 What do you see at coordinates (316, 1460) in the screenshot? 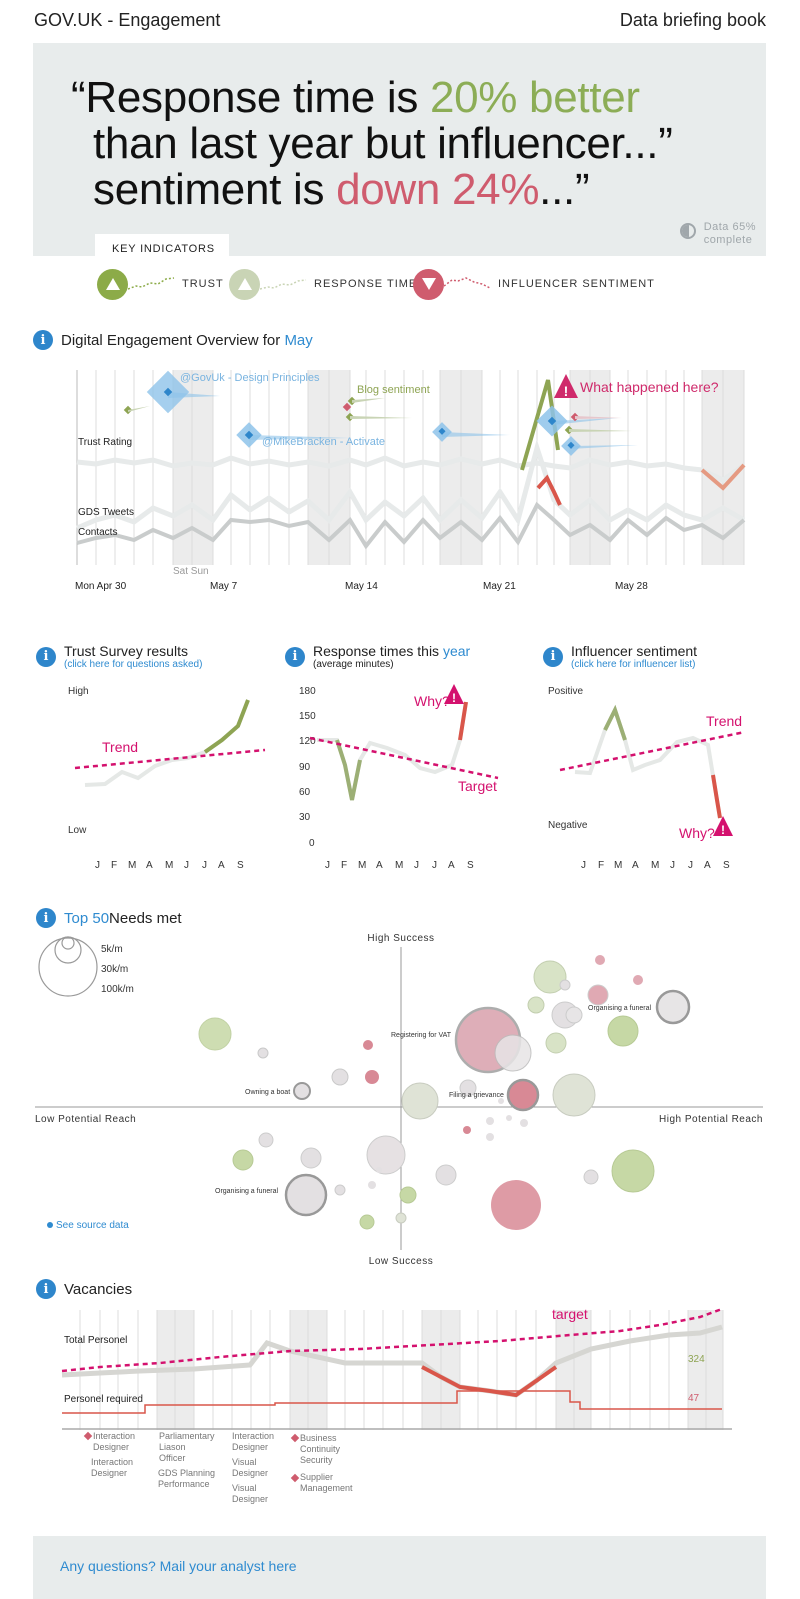
I see `svg-text: Security` at bounding box center [316, 1460].